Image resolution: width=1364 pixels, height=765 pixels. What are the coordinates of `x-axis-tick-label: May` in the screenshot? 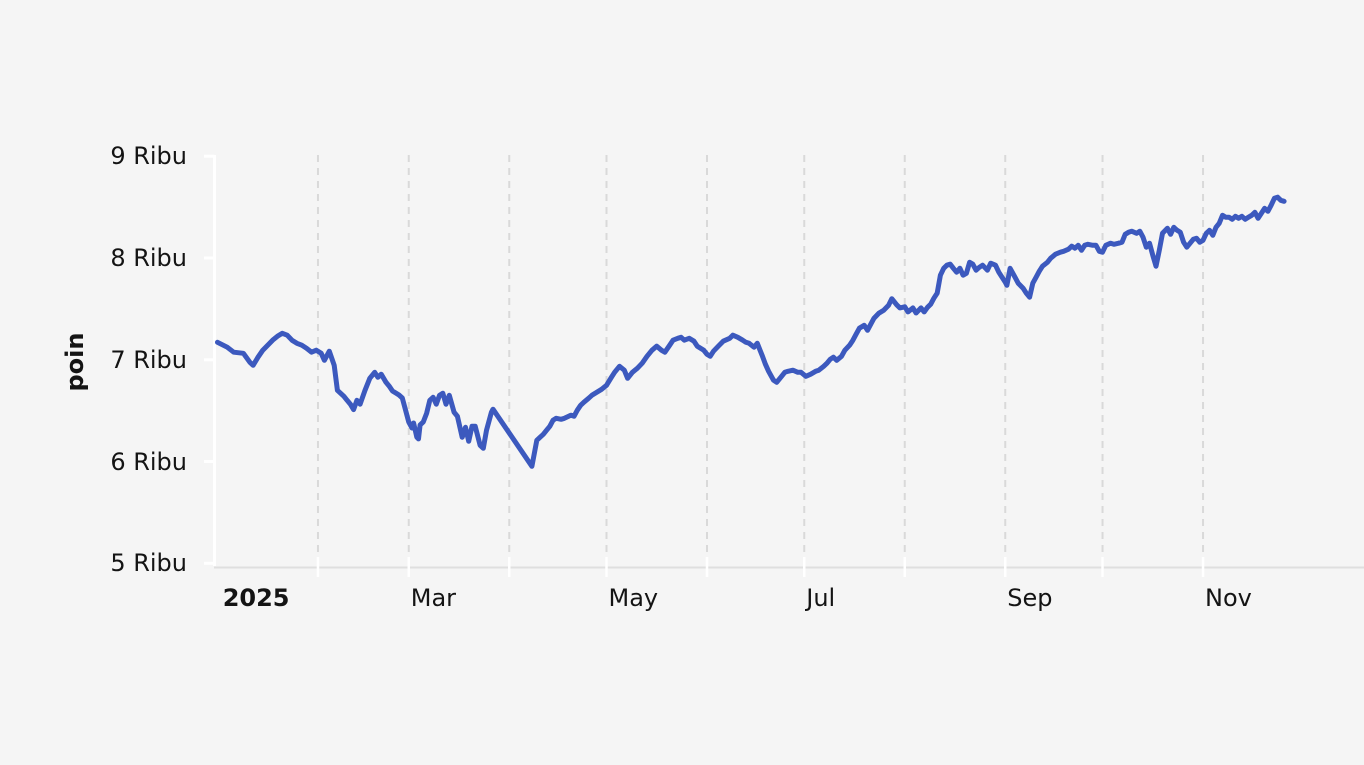 It's located at (633, 598).